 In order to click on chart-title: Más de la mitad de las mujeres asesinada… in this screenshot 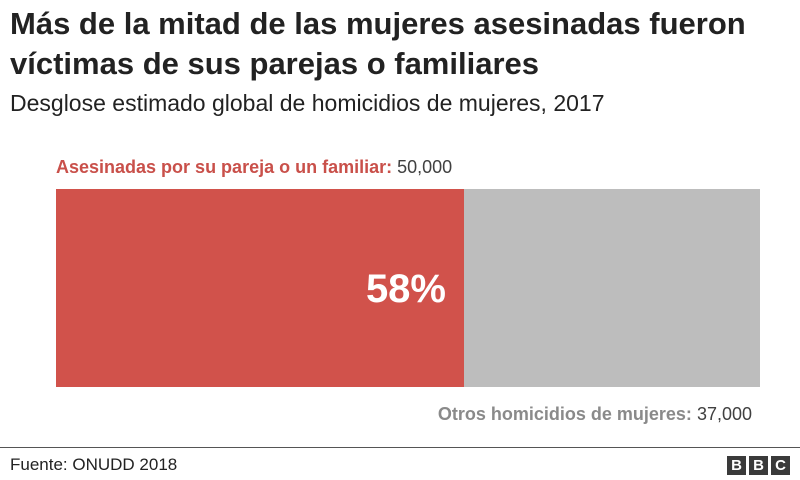, I will do `click(378, 43)`.